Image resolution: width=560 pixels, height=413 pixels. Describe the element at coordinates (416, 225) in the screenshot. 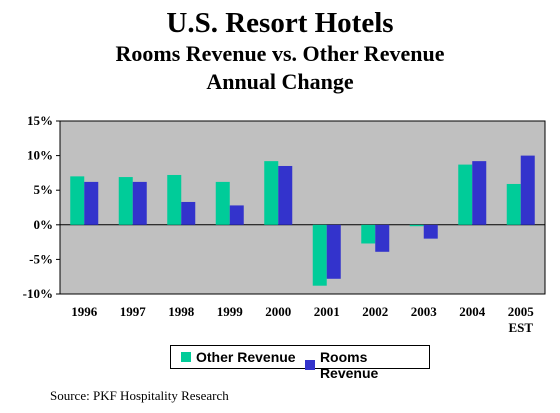

I see `bar-other-revenue-2003` at that location.